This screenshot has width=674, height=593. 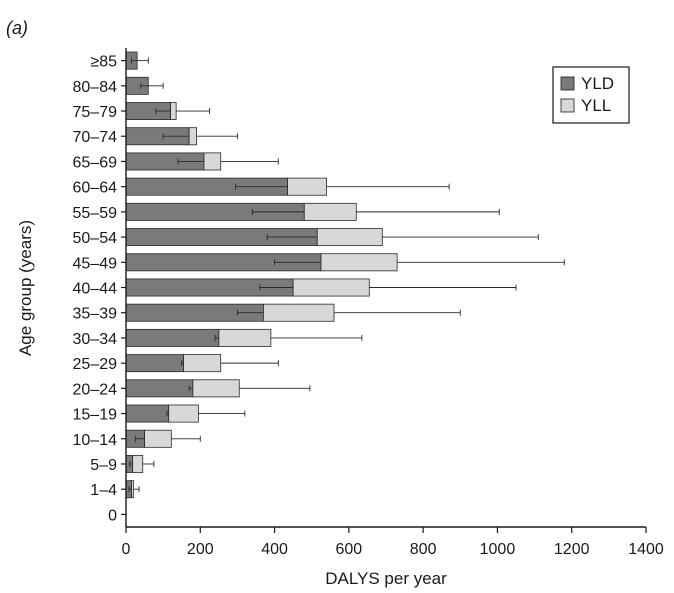 I want to click on y-tick-label: 25–29, so click(x=95, y=364).